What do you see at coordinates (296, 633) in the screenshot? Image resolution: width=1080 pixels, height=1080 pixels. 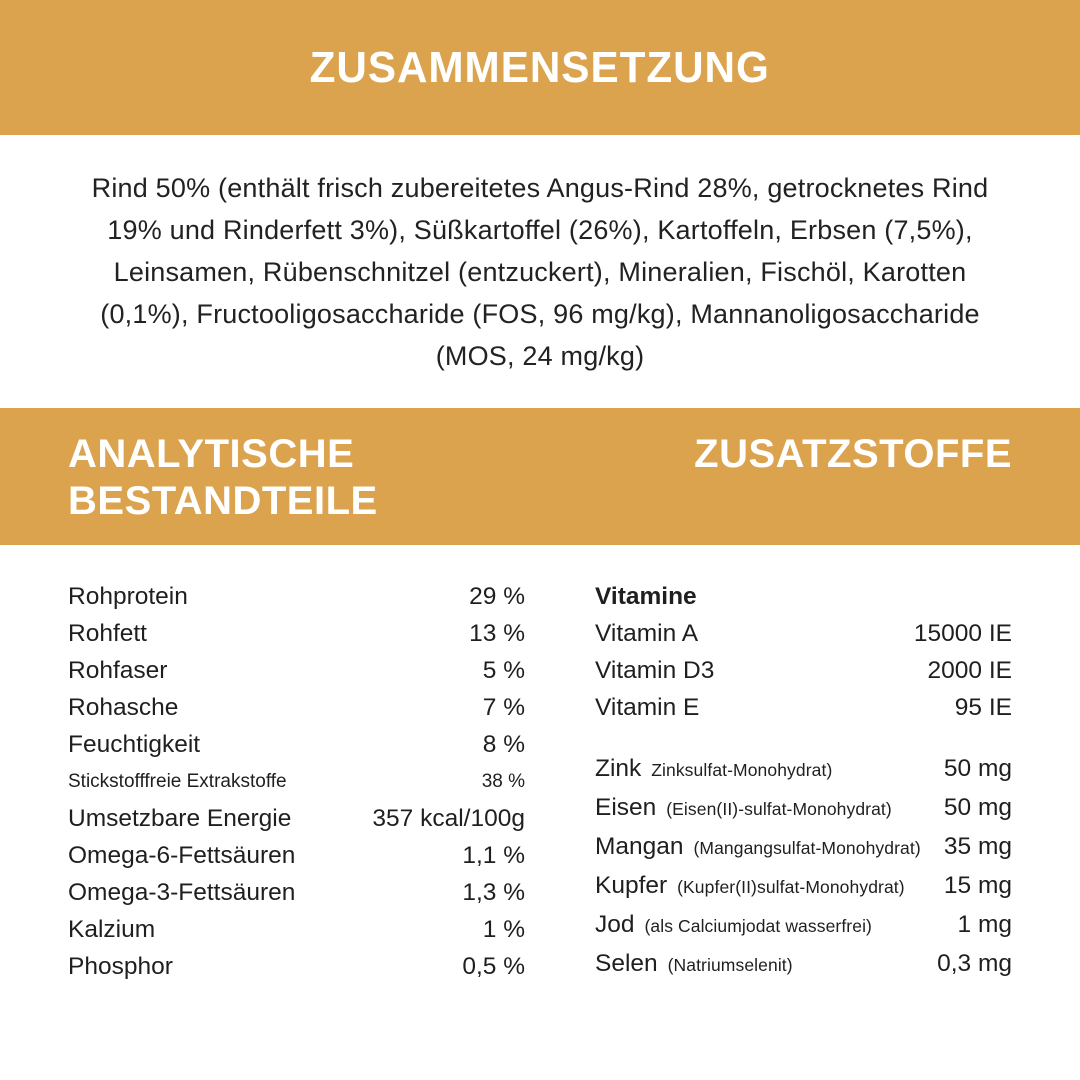 I see `table-row: Rohfett 13 %` at bounding box center [296, 633].